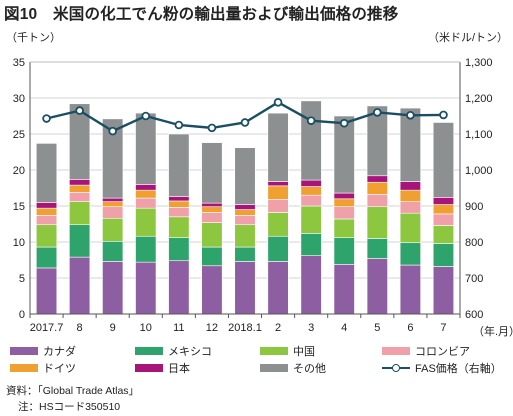 The height and width of the screenshot is (416, 513). I want to click on left-tick-label: 30, so click(19, 99).